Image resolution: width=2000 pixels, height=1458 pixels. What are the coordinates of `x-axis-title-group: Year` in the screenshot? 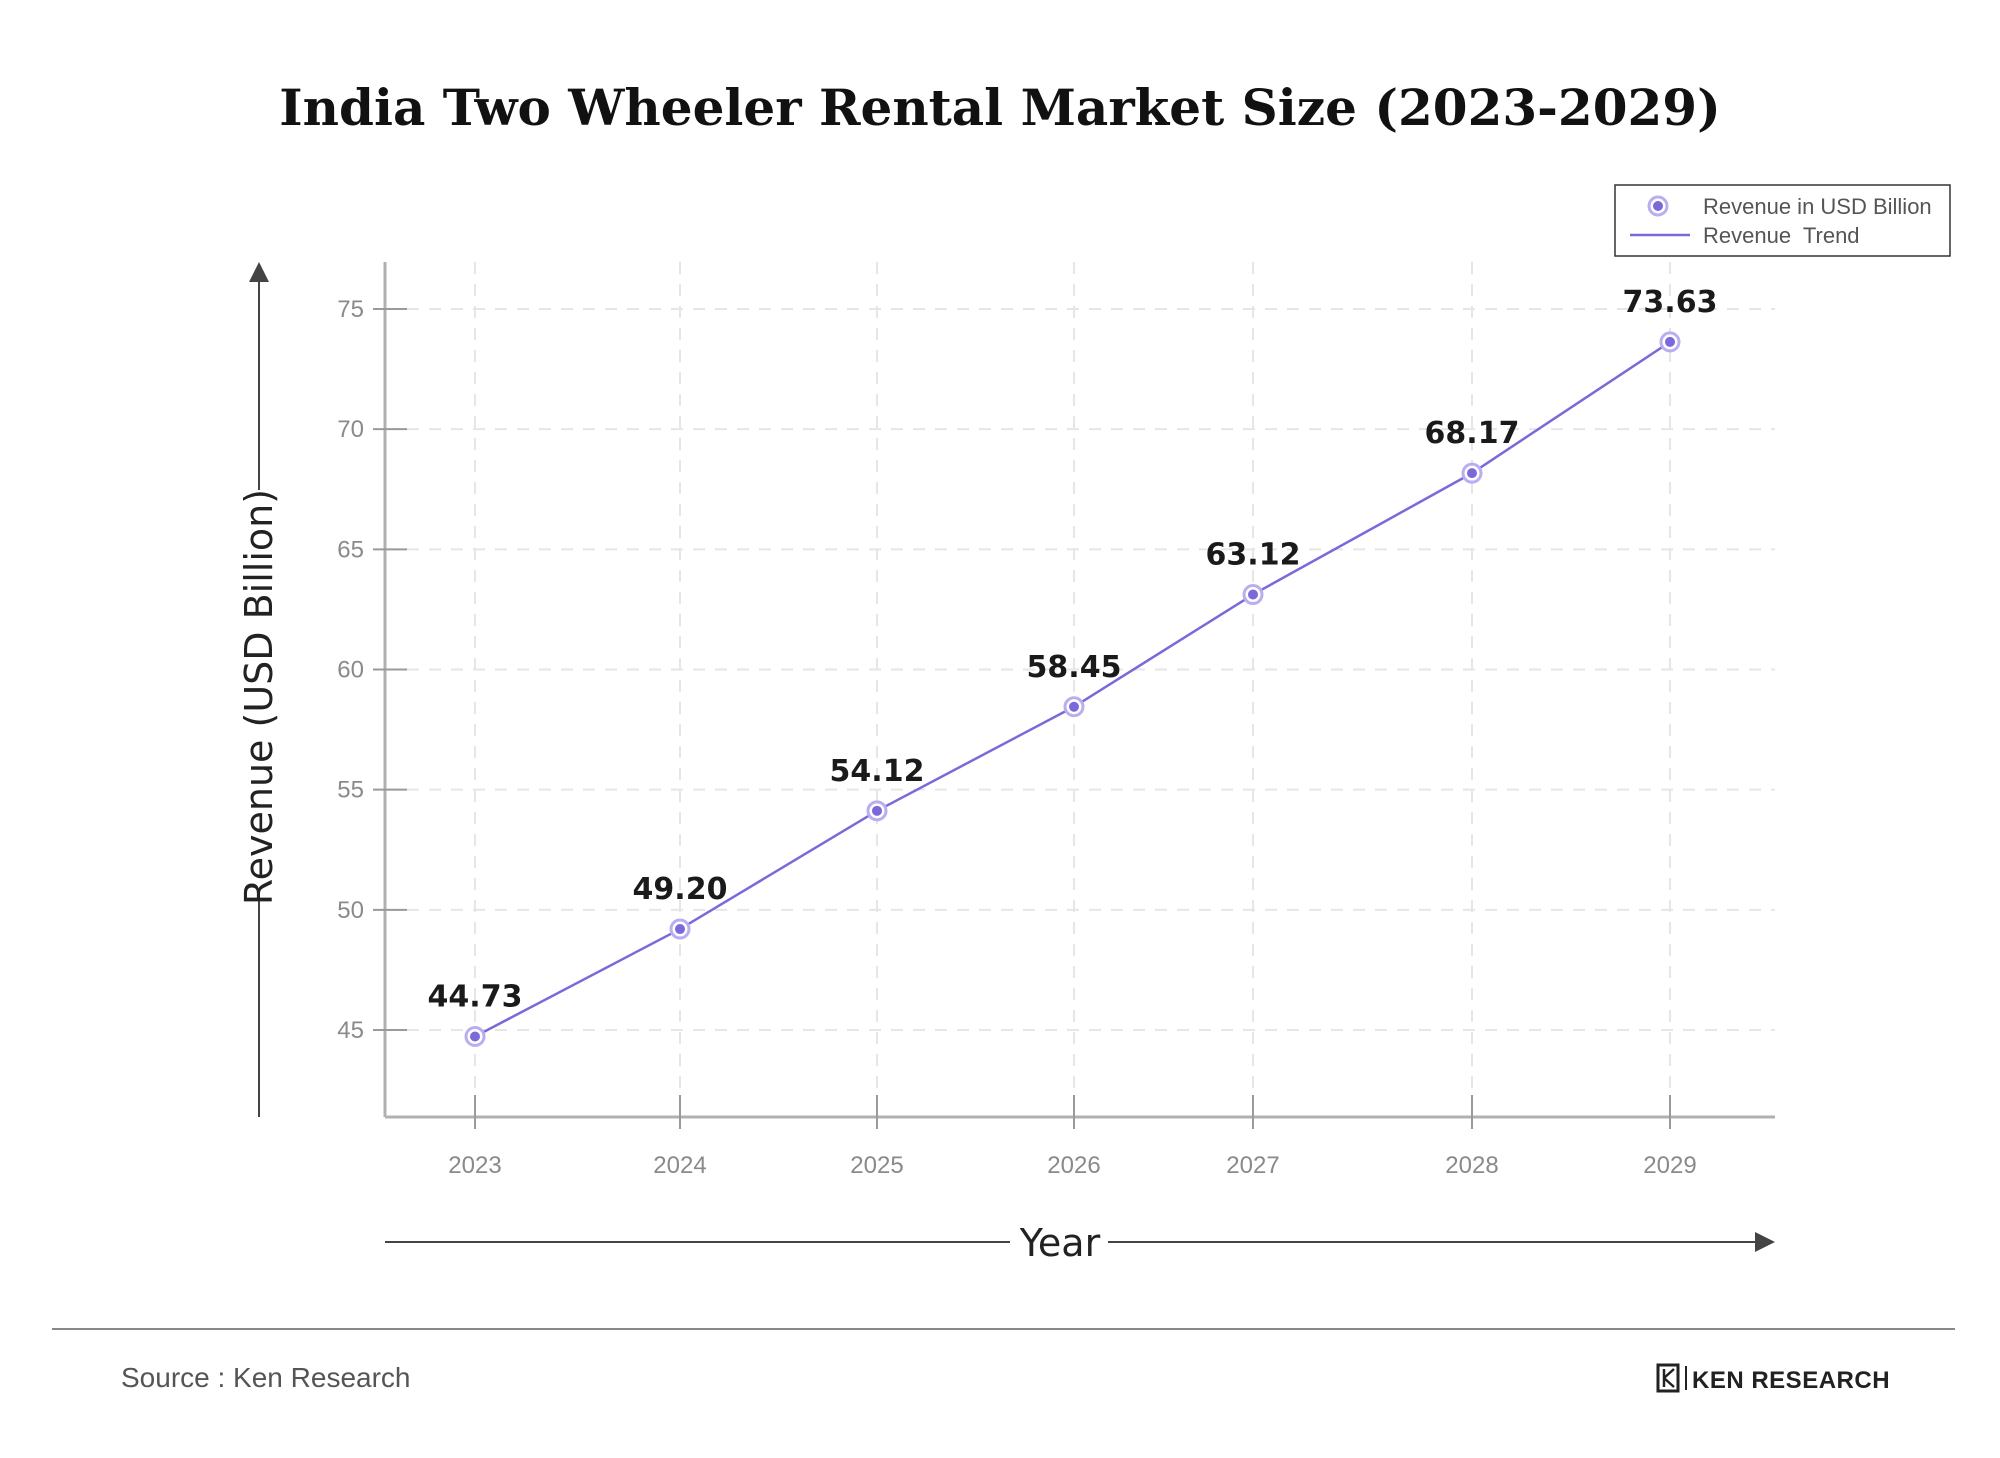 It's located at (1080, 1243).